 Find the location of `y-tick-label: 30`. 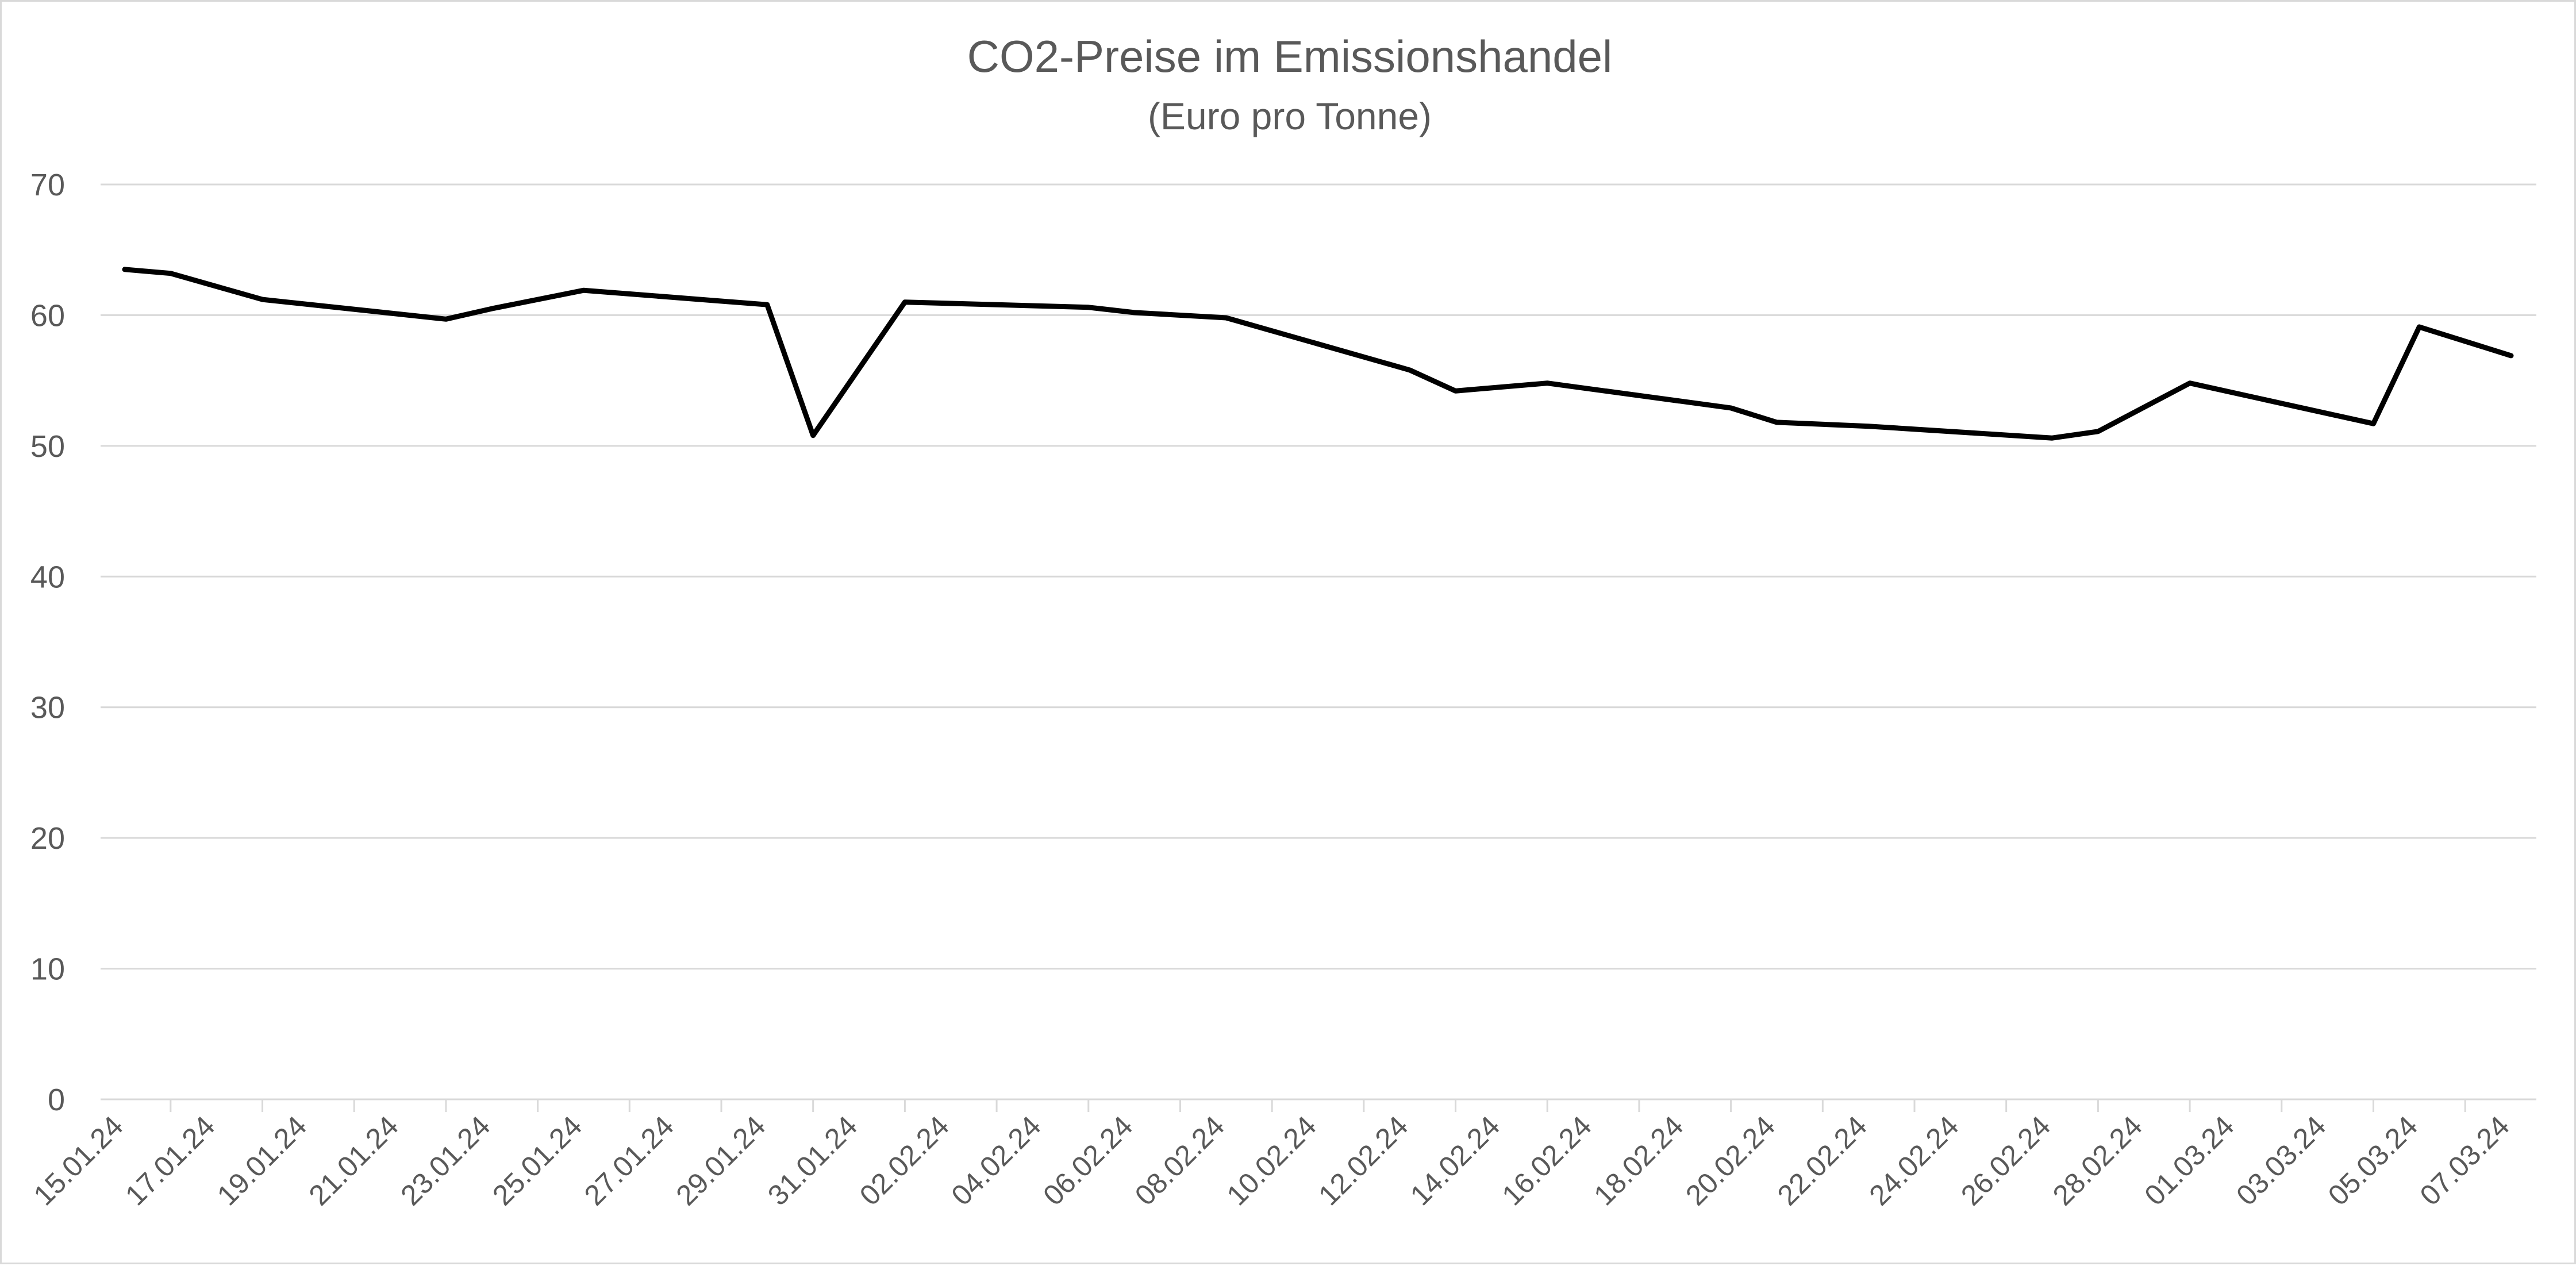

y-tick-label: 30 is located at coordinates (47, 708).